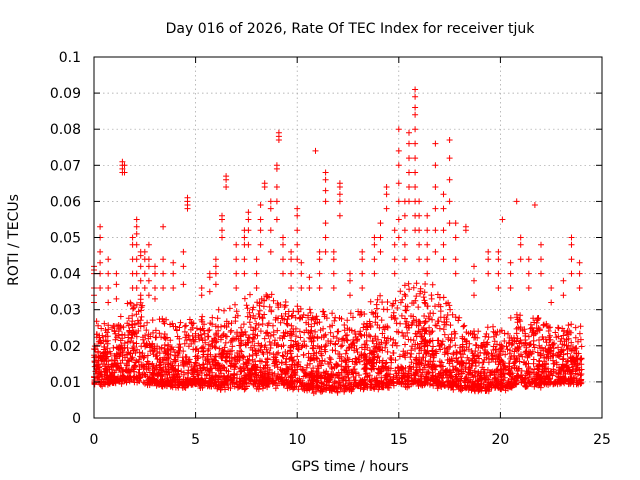 This screenshot has width=640, height=480. I want to click on y-tick-label: 0, so click(76, 419).